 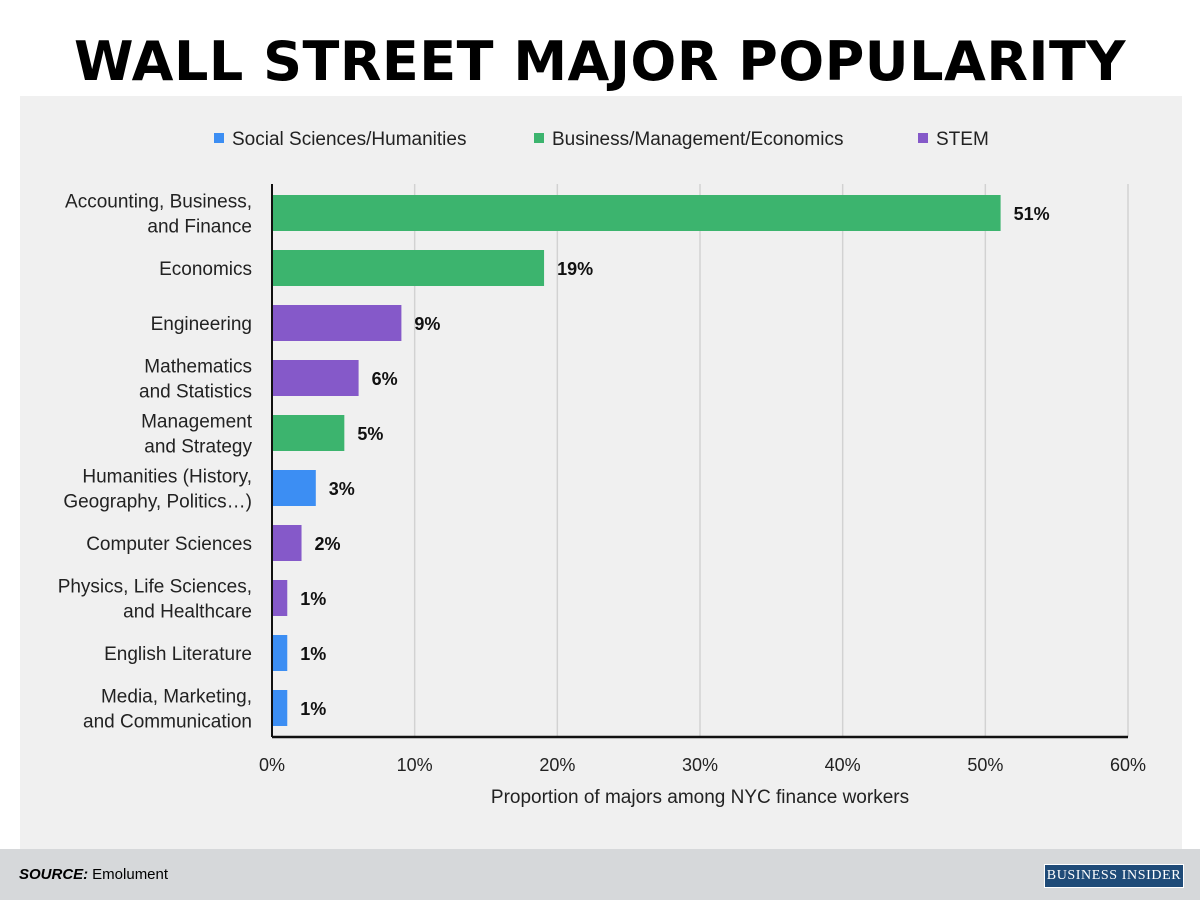 I want to click on brand-logo: BUSINESS INSIDER, so click(x=1114, y=876).